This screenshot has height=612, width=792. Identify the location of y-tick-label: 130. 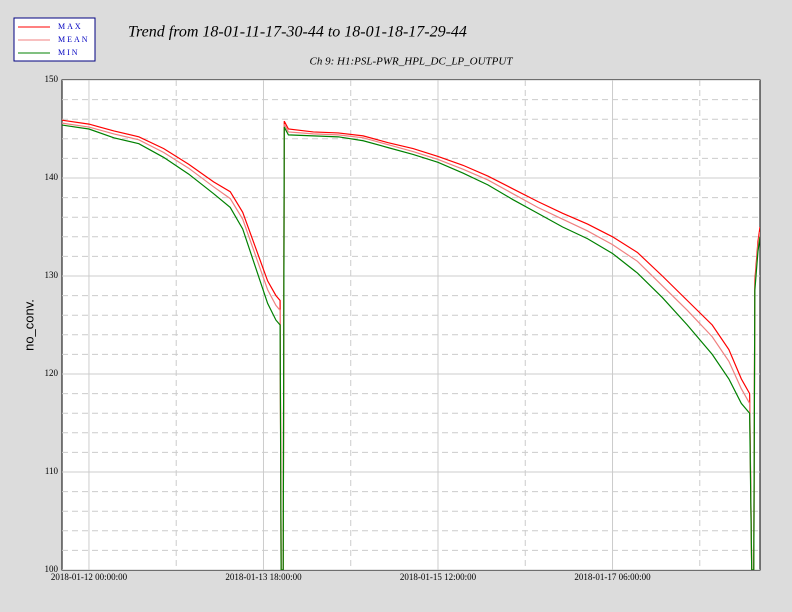
(52, 275).